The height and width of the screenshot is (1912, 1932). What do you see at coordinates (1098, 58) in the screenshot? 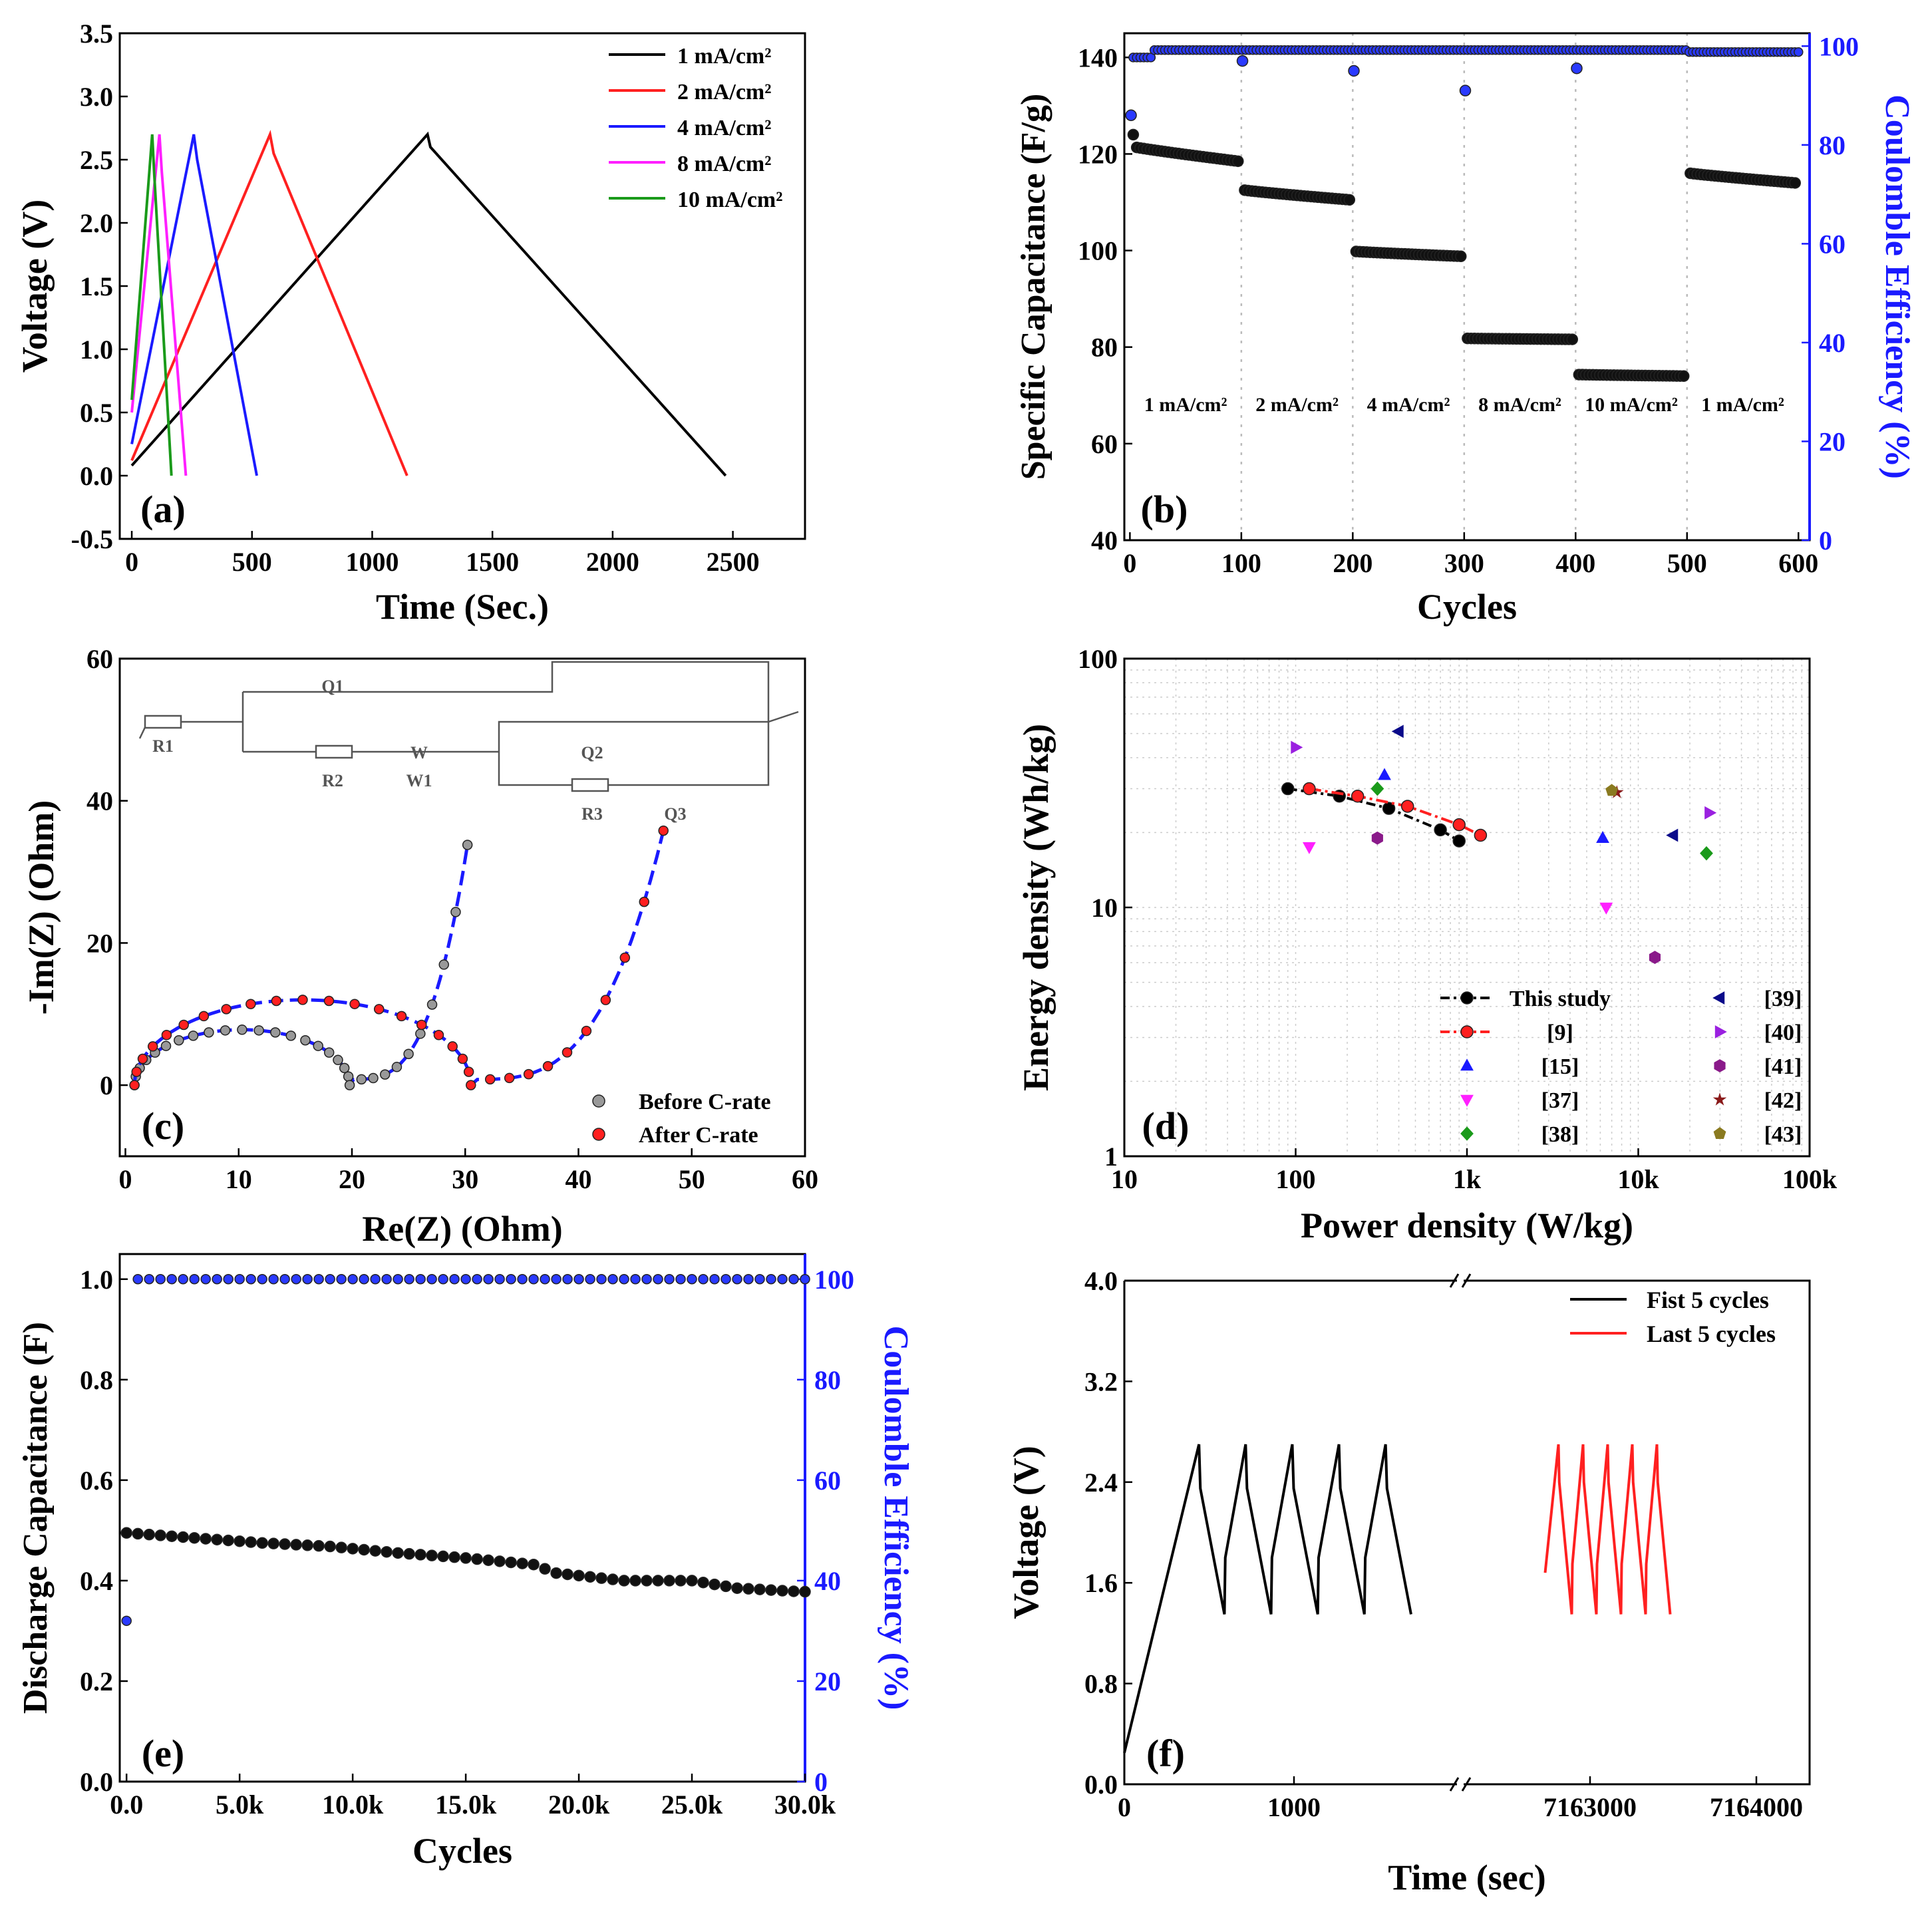
I see `panel-b-y-tick-label: 140` at bounding box center [1098, 58].